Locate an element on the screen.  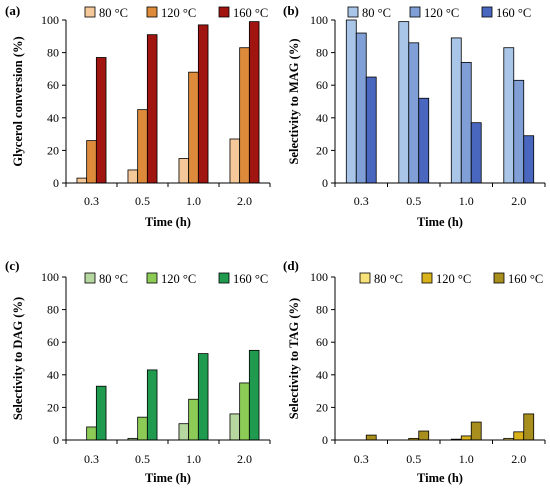
y-axis-title: Selectivity to TAG (%) is located at coordinates (294, 358).